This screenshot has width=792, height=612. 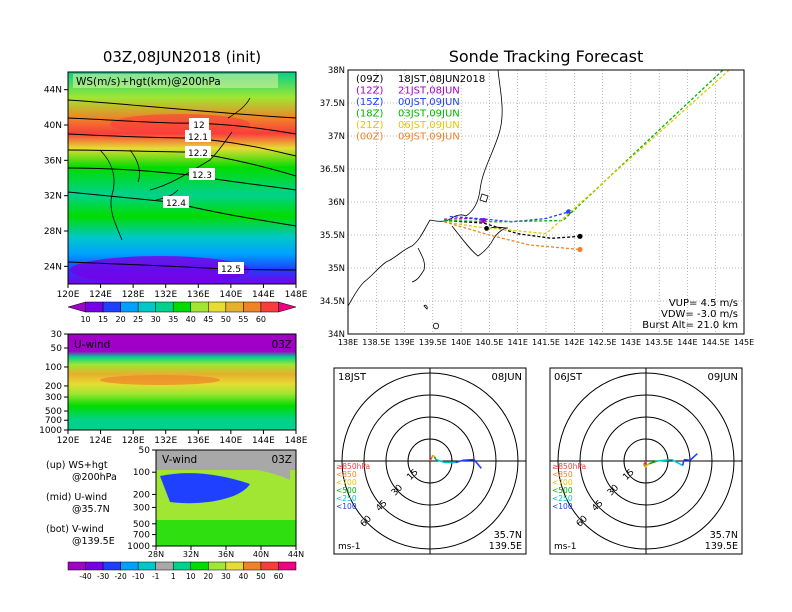 What do you see at coordinates (369, 79) in the screenshot?
I see `legend-code: (09Z)` at bounding box center [369, 79].